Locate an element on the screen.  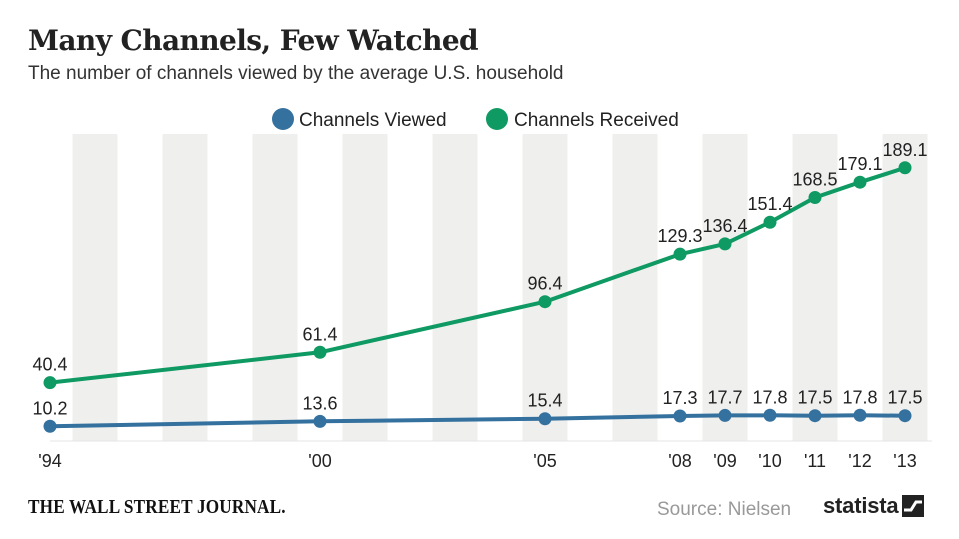
x-tick-label: '05 is located at coordinates (544, 461).